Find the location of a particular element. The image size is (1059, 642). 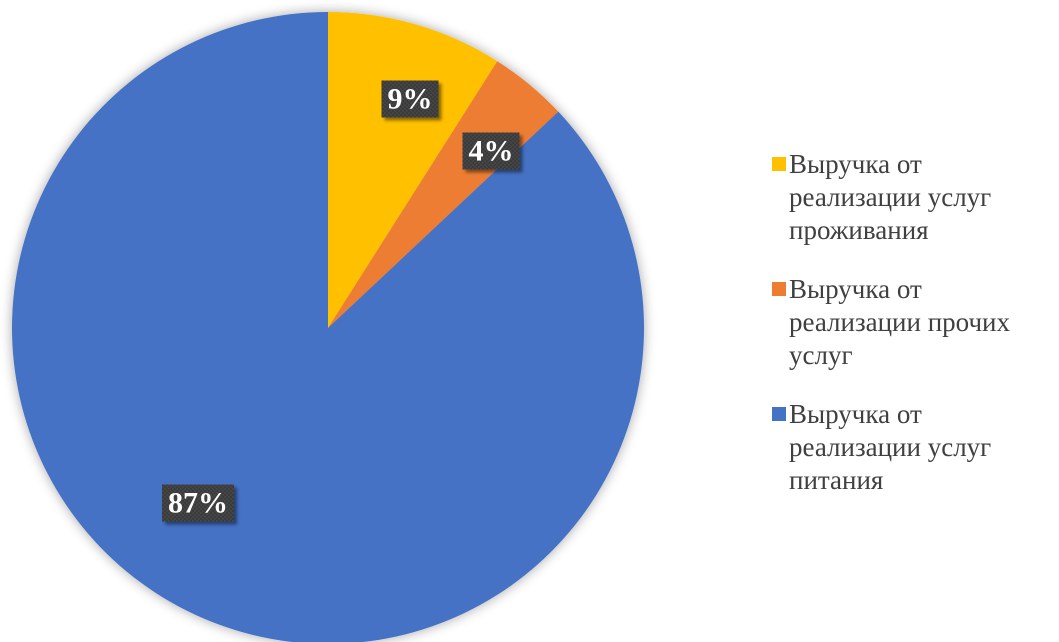

legend-label: Выручка от реализации услуг проживания is located at coordinates (890, 197).